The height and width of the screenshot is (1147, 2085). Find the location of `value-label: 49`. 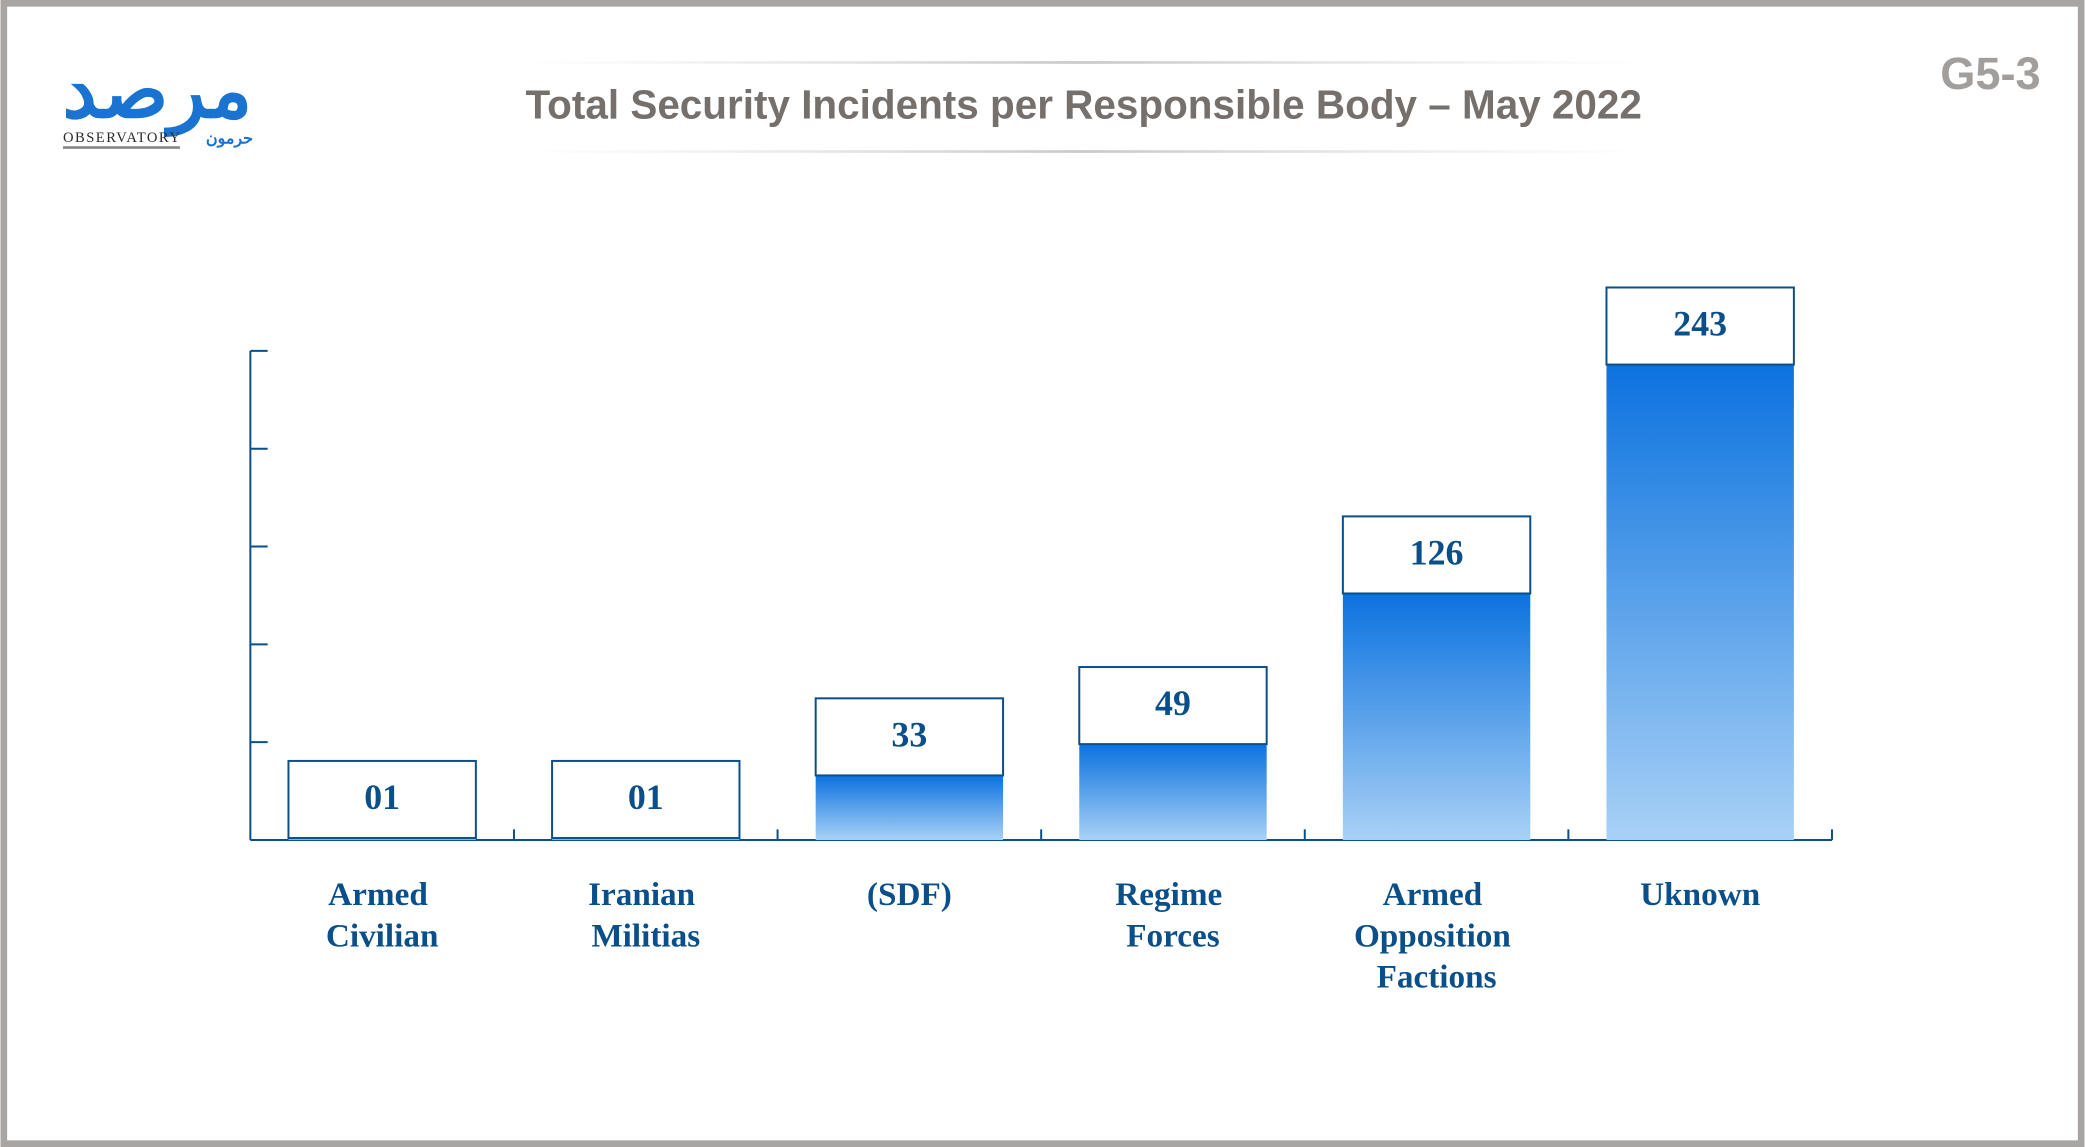

value-label: 49 is located at coordinates (1173, 703).